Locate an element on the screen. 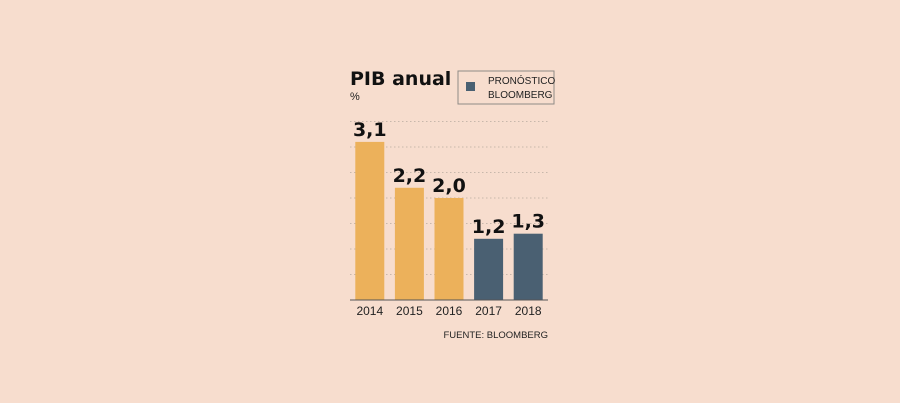 This screenshot has width=900, height=403. bar-2018 is located at coordinates (528, 266).